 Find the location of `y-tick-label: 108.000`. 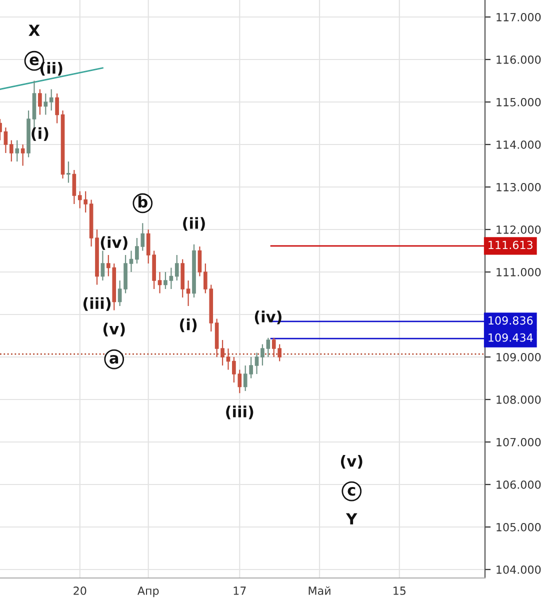

y-tick-label: 108.000 is located at coordinates (518, 399).